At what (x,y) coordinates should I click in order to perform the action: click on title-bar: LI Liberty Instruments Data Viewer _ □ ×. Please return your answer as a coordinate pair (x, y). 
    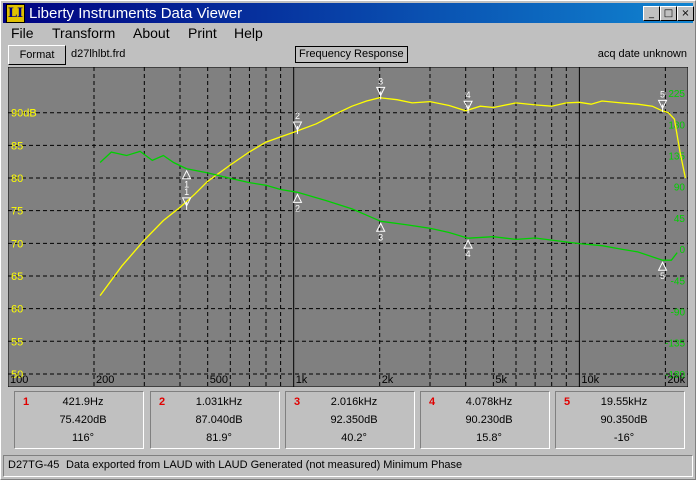
    Looking at the image, I should click on (348, 13).